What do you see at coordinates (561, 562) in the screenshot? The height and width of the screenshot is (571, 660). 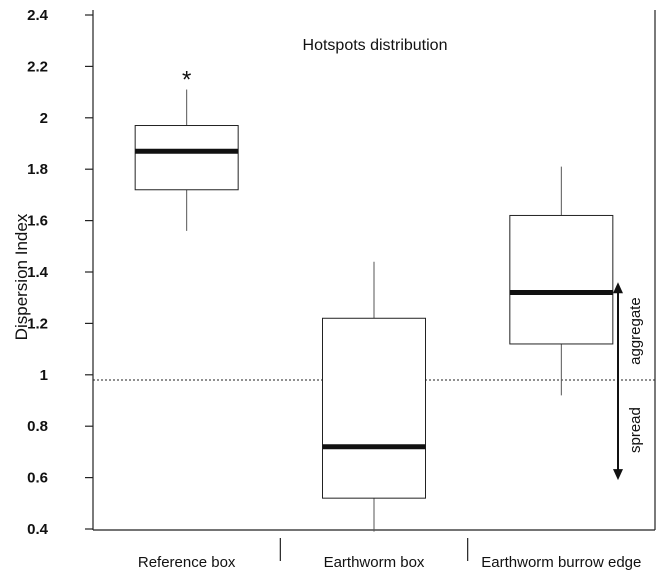 I see `x-category-label: Earthworm burrow edge` at bounding box center [561, 562].